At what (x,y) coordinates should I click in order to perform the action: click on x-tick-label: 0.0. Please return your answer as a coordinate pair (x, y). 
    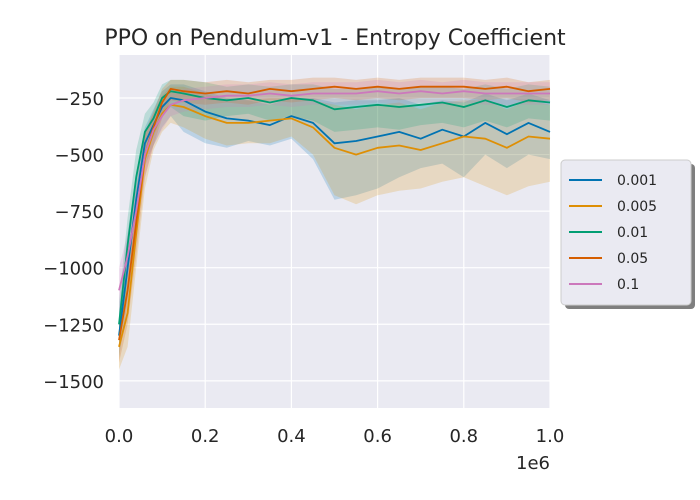
    Looking at the image, I should click on (119, 436).